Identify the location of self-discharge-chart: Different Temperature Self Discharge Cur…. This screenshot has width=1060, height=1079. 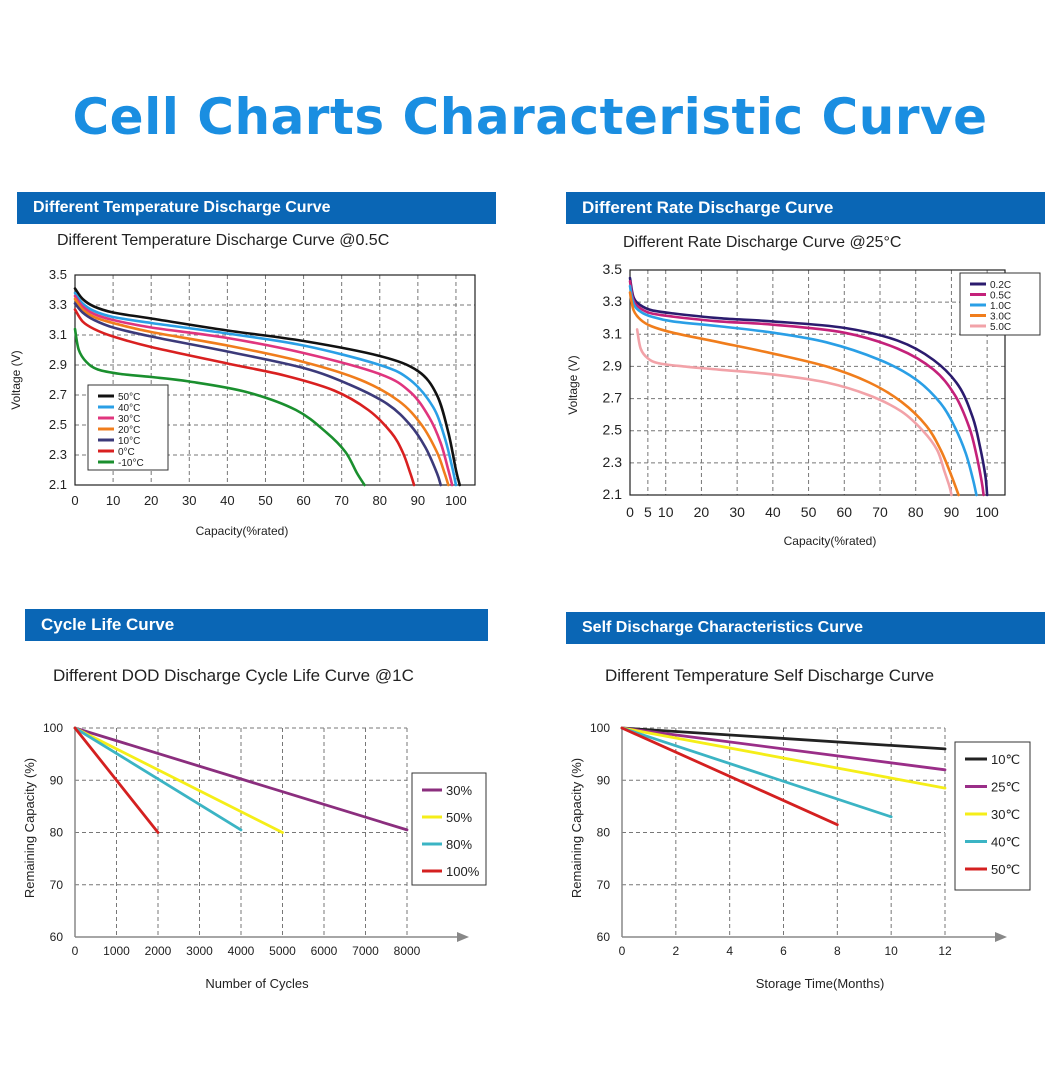
(800, 828).